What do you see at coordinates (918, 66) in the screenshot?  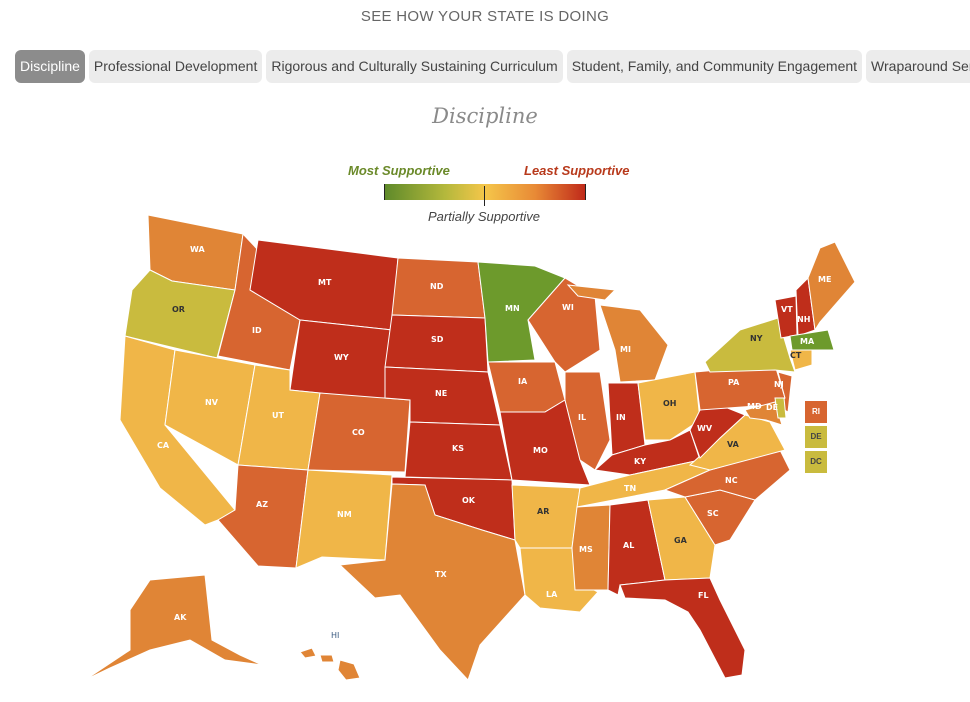 I see `tab-wraparound-services: Wraparound Services` at bounding box center [918, 66].